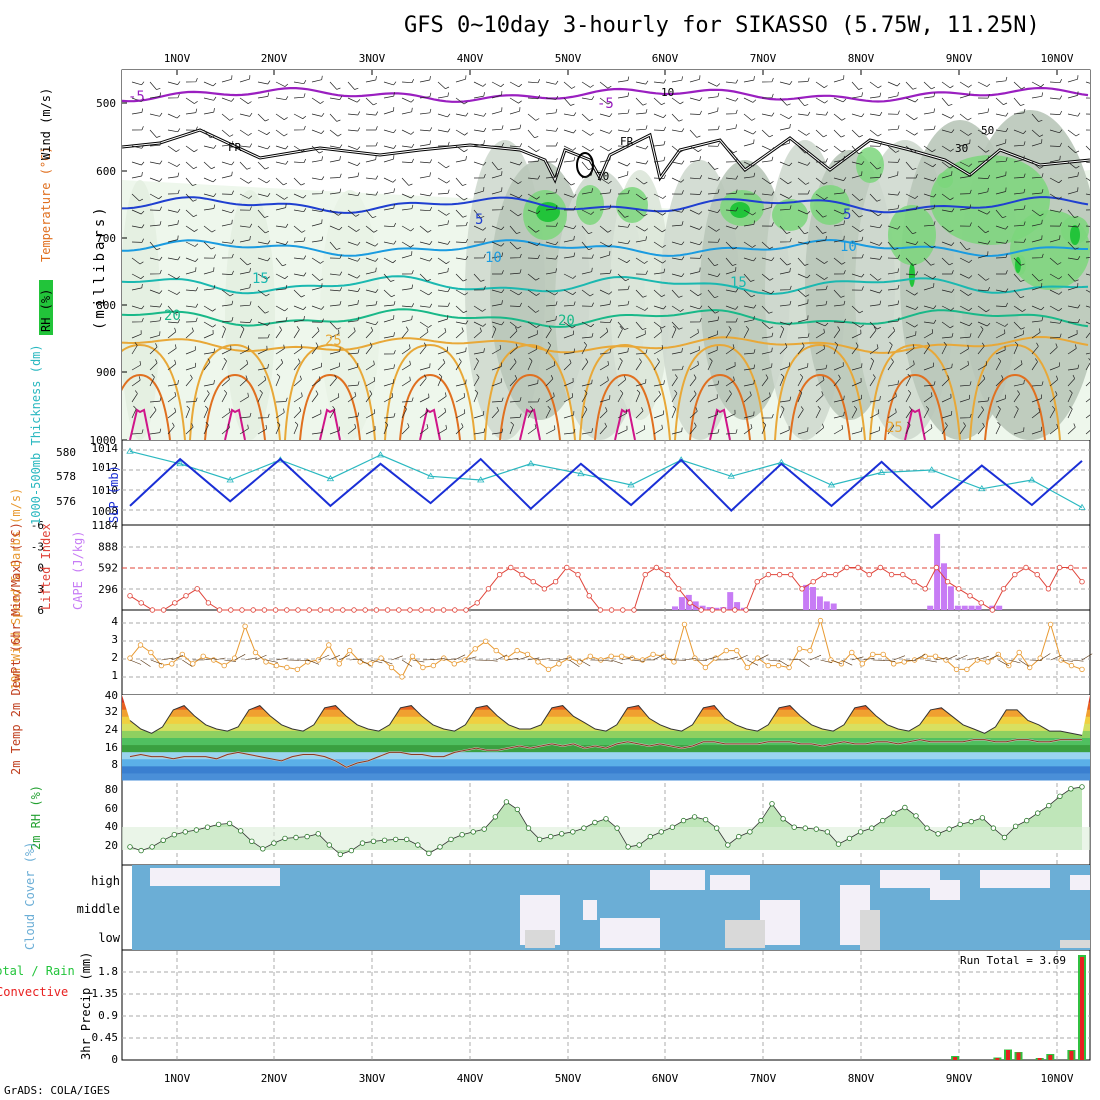 This screenshot has width=1100, height=1100. Describe the element at coordinates (108, 568) in the screenshot. I see `cape-tick-label: 592` at that location.